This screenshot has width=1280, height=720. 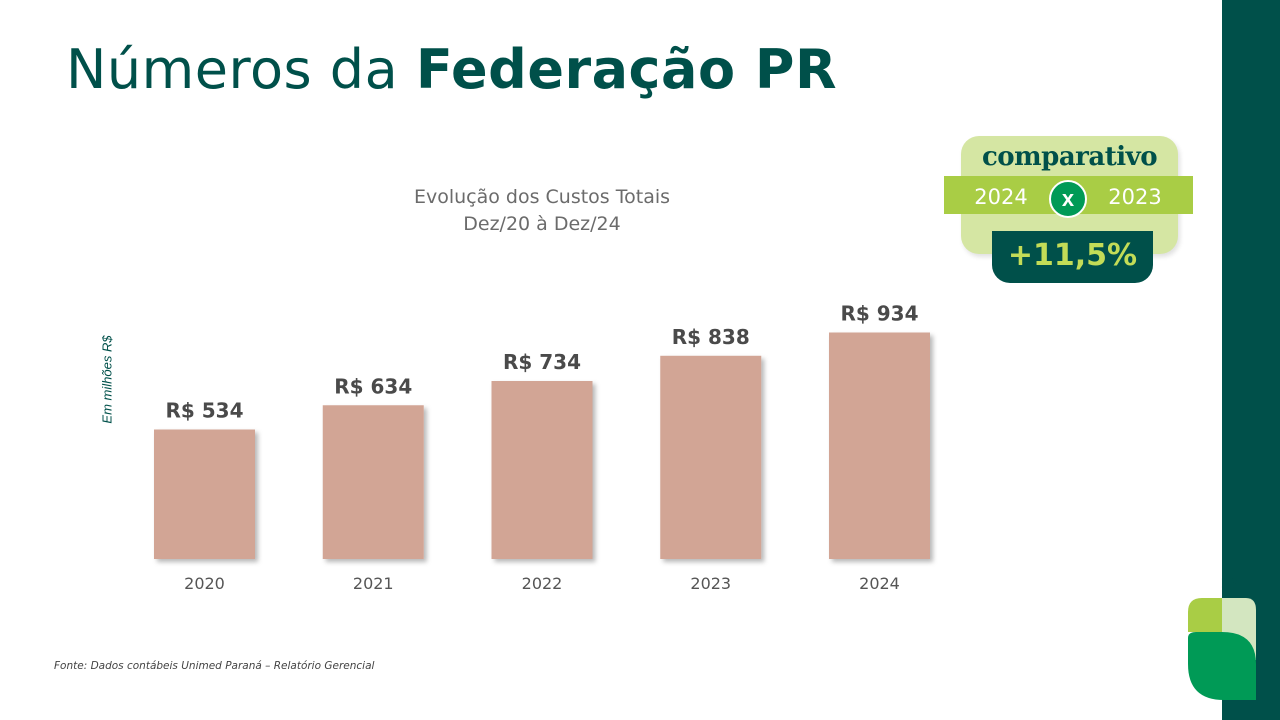 I want to click on badge-change-box, so click(x=1072, y=257).